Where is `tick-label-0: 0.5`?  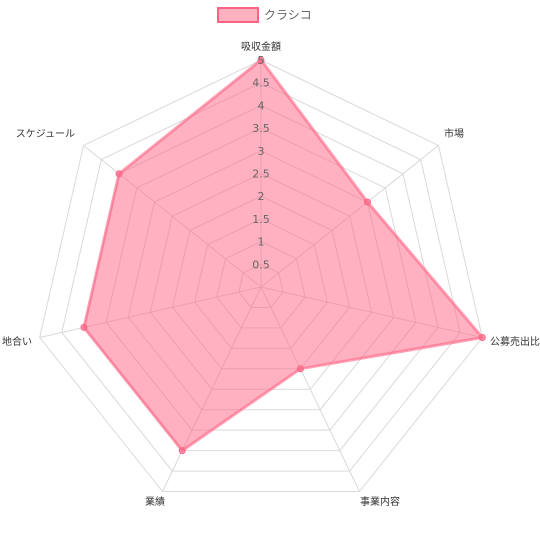 tick-label-0: 0.5 is located at coordinates (261, 264).